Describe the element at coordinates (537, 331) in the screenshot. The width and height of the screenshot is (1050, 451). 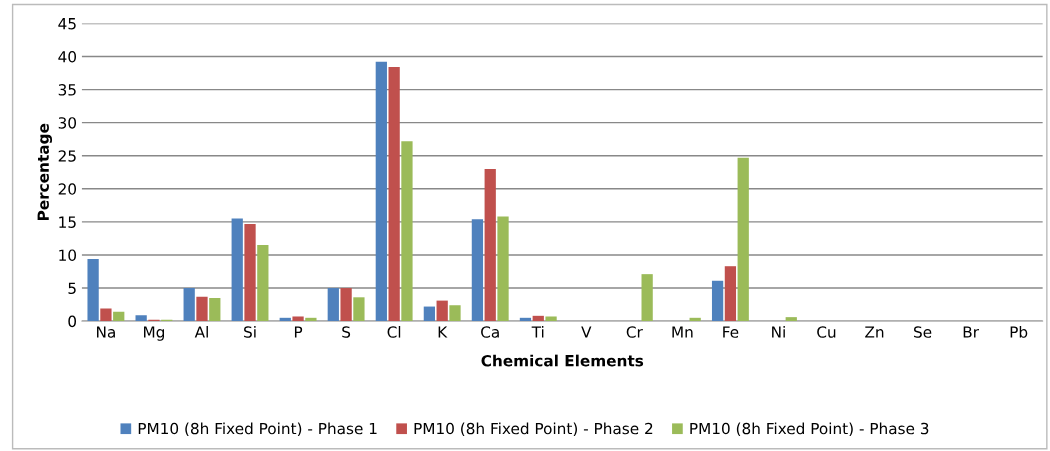
I see `x-tick-label: Ti` at that location.